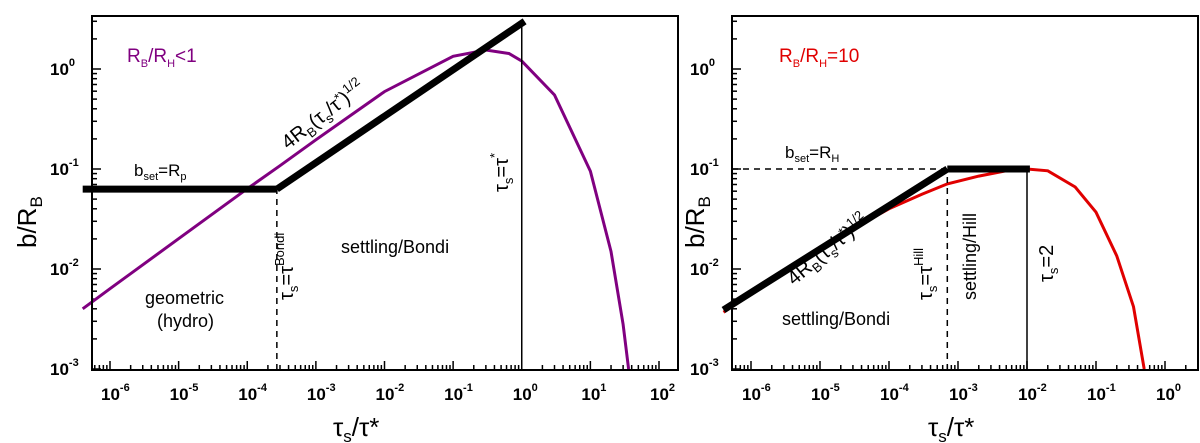 The height and width of the screenshot is (443, 1200). What do you see at coordinates (185, 321) in the screenshot?
I see `left-regime-hydro: (hydro)` at bounding box center [185, 321].